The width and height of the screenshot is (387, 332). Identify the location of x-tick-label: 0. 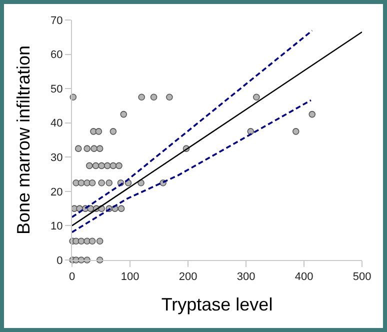
(72, 277).